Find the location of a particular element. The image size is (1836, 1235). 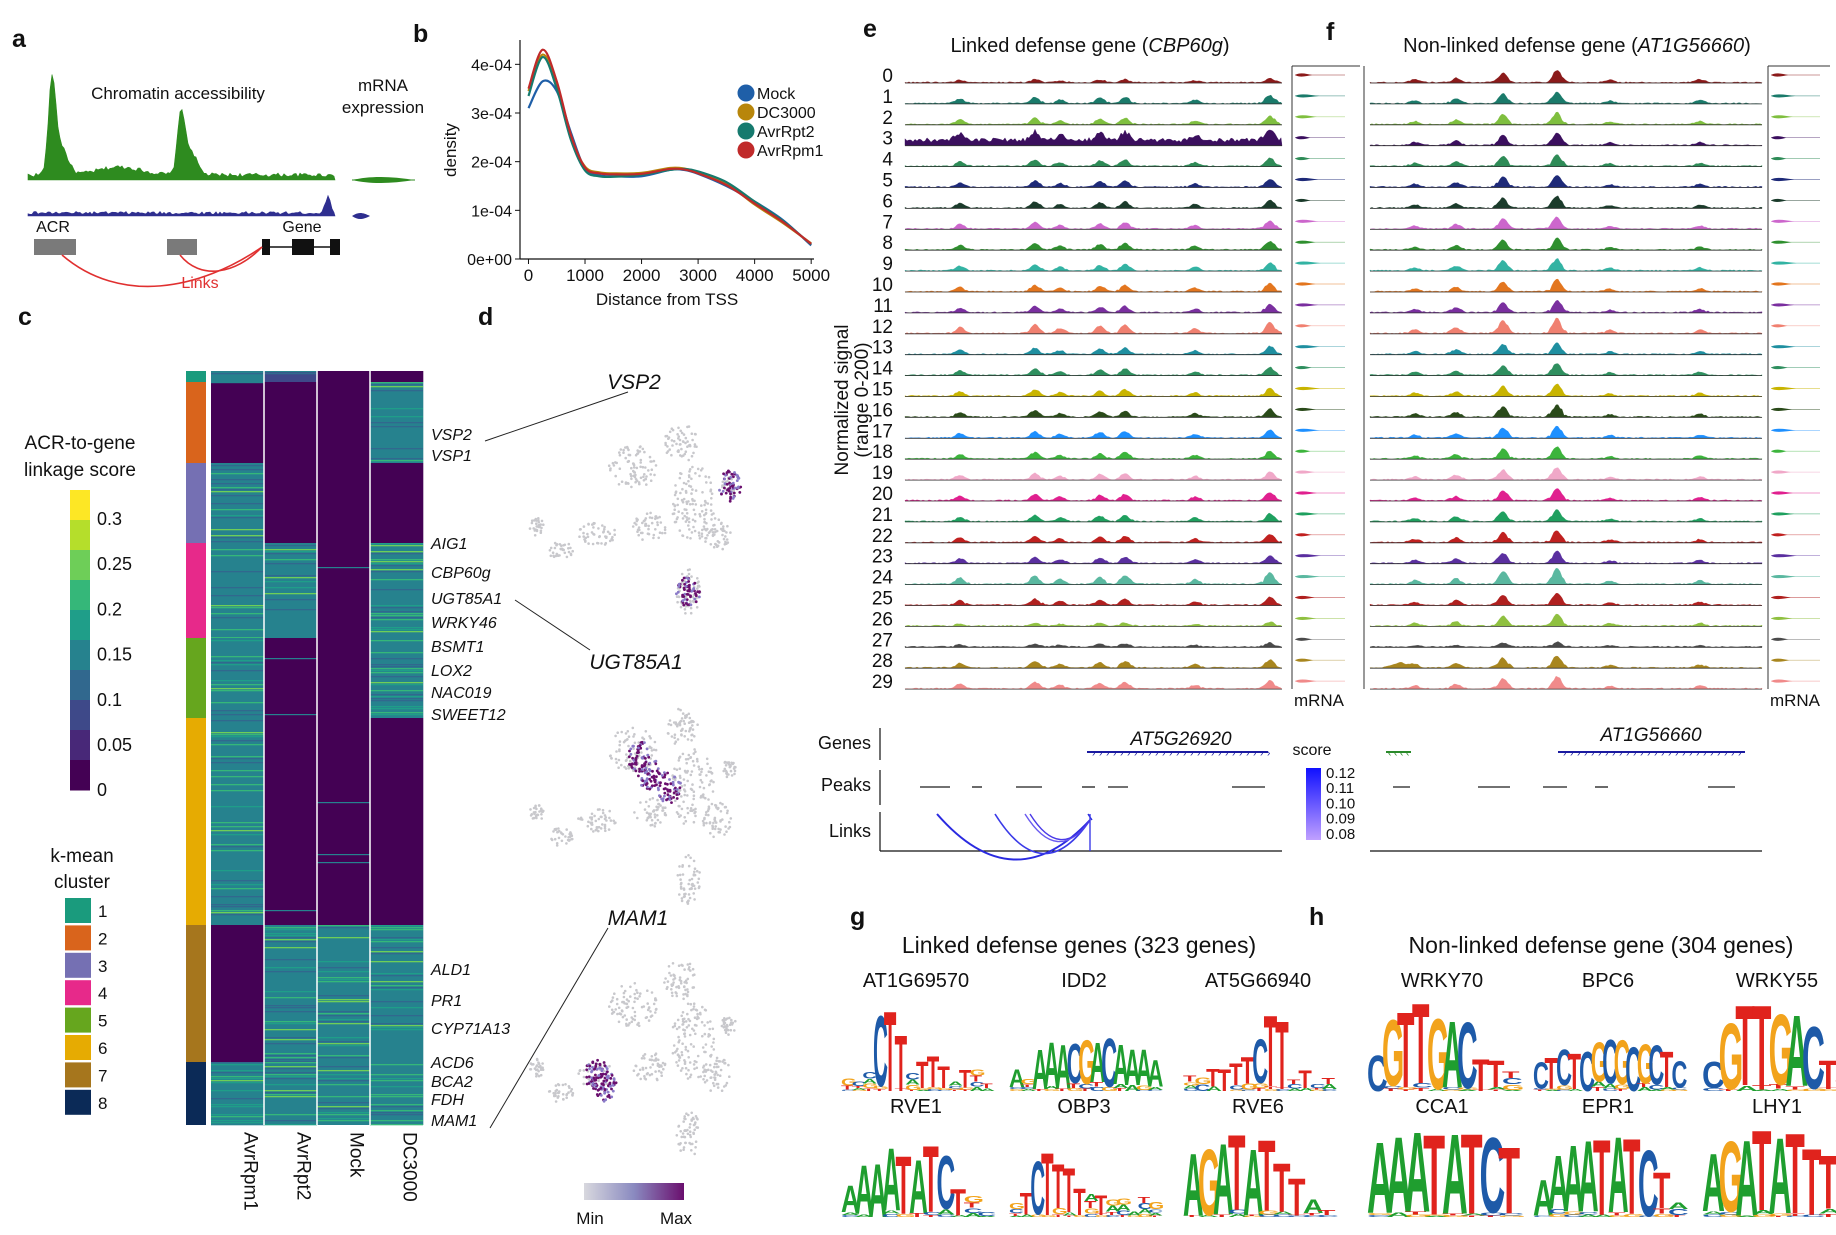

coverage-track-f is located at coordinates (1566, 181).